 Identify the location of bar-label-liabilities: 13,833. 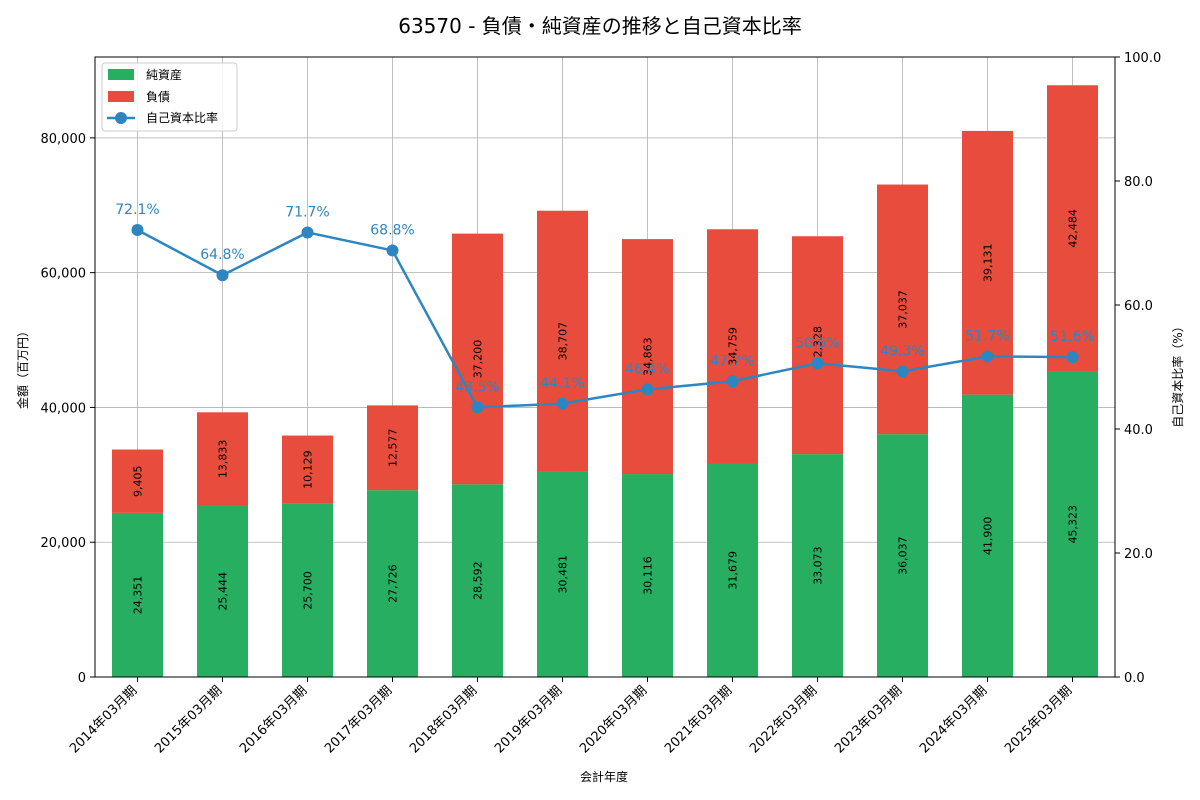
(223, 459).